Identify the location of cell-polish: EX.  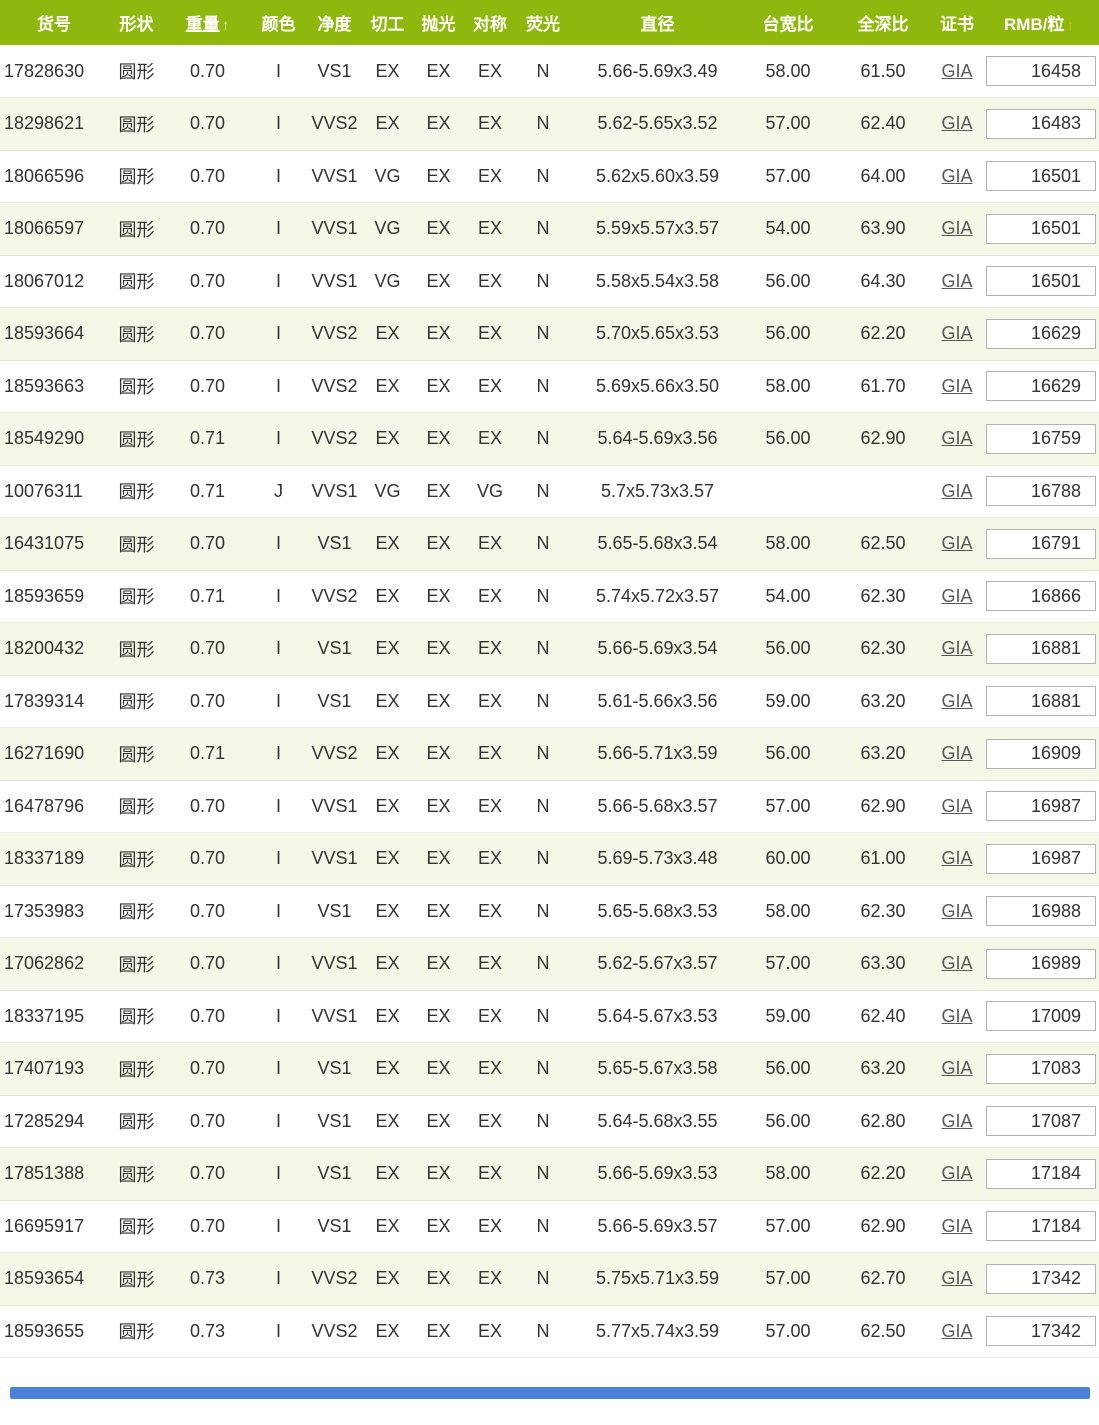
(438, 438).